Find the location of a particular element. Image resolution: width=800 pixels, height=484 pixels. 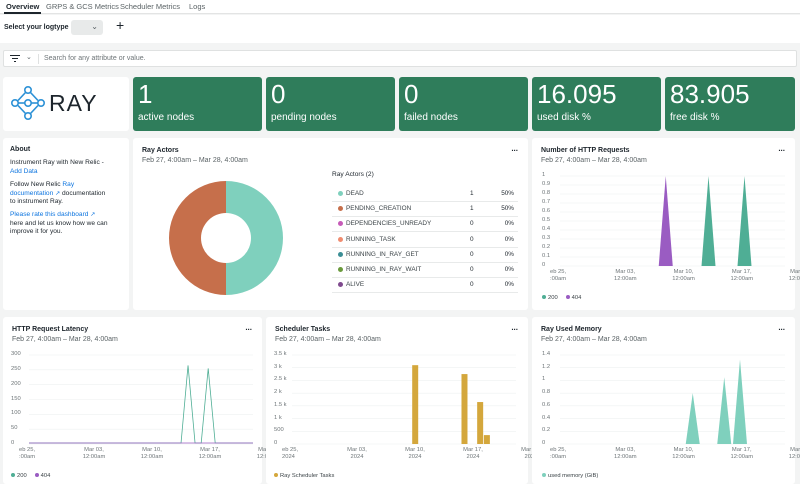

legend-percent: 50% is located at coordinates (507, 209).